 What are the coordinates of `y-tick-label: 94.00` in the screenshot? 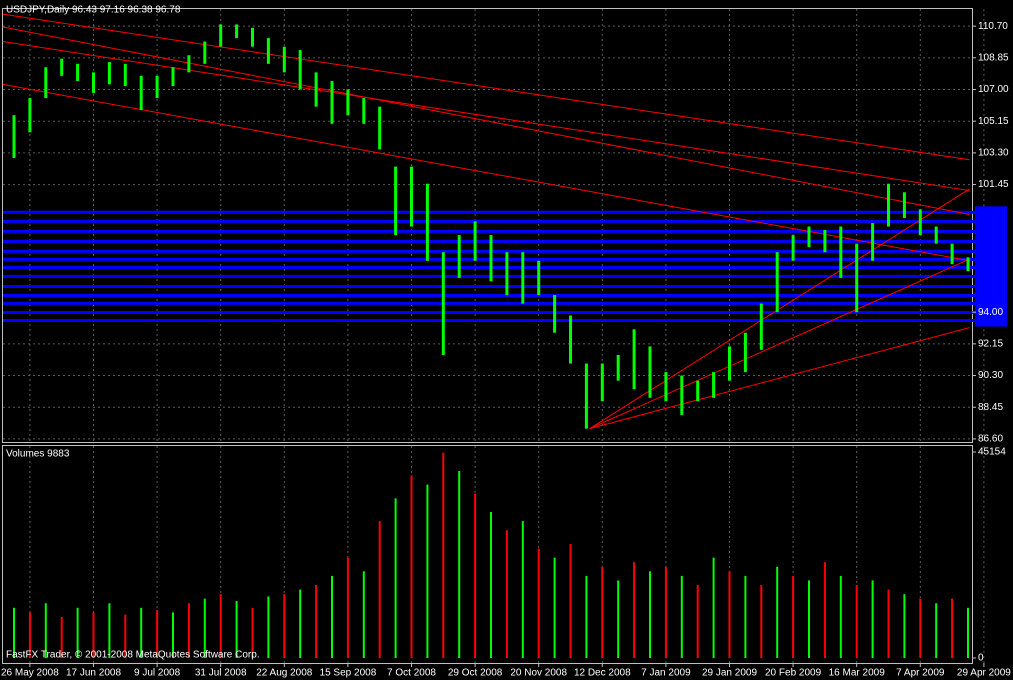 It's located at (990, 312).